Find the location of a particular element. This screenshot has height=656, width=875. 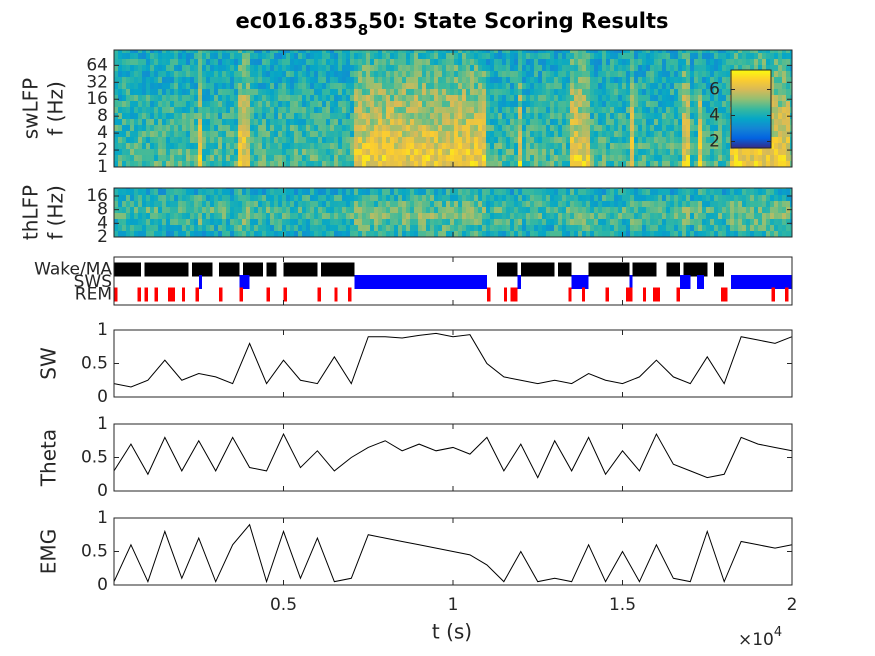

y-tick-label: 32 is located at coordinates (97, 82).